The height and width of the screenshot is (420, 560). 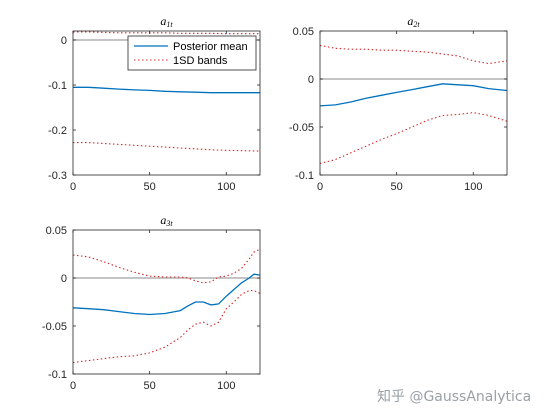 I want to click on subplot-title: a2t, so click(x=413, y=21).